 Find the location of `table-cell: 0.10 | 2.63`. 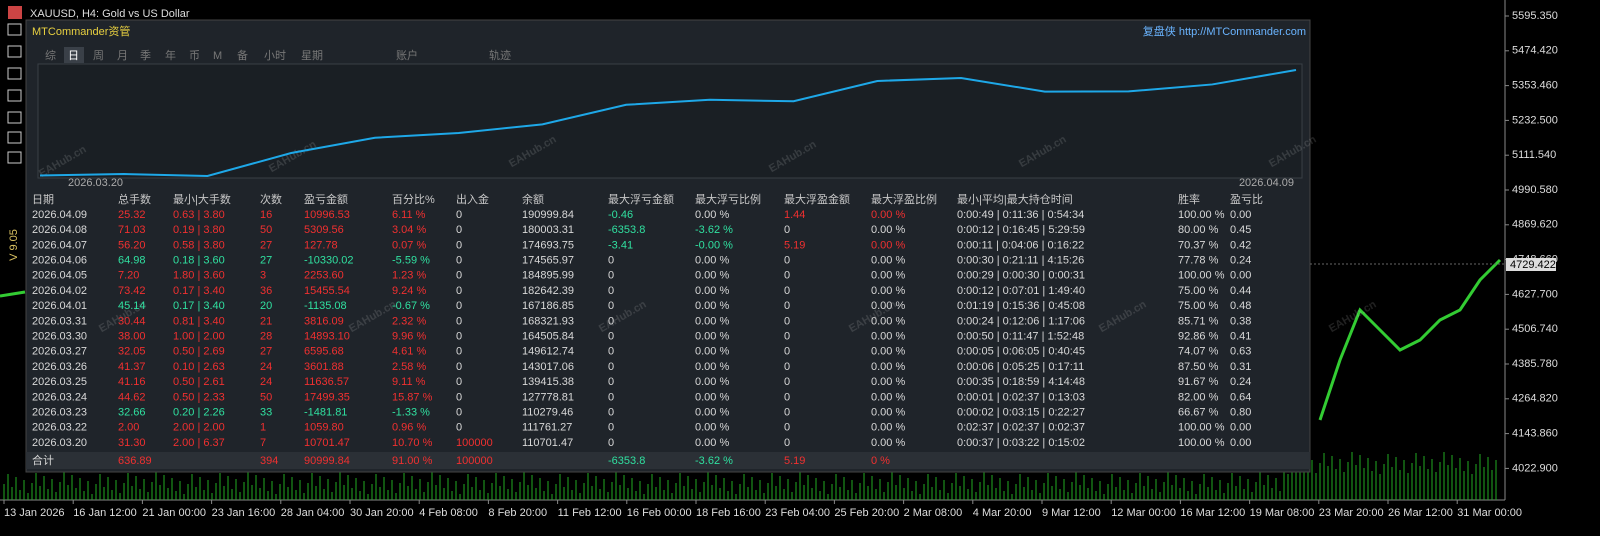

table-cell: 0.10 | 2.63 is located at coordinates (199, 367).